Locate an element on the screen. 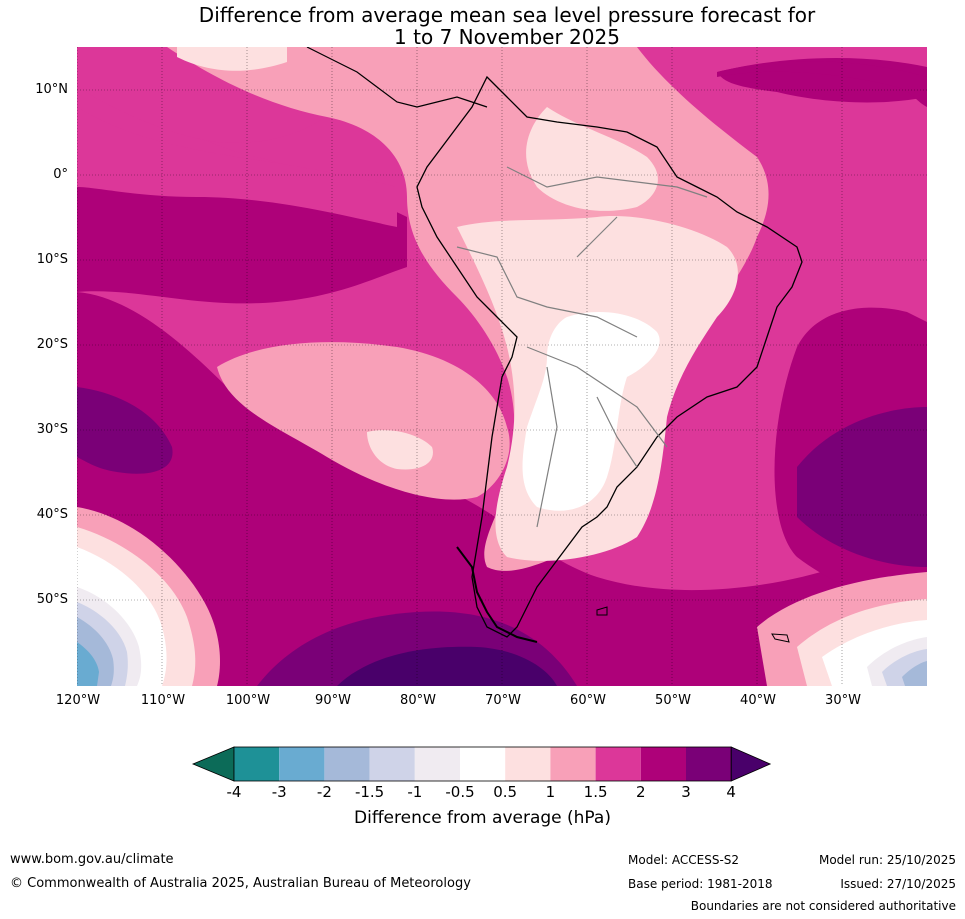 This screenshot has height=919, width=965. anomaly-band-3-west is located at coordinates (242, 205).